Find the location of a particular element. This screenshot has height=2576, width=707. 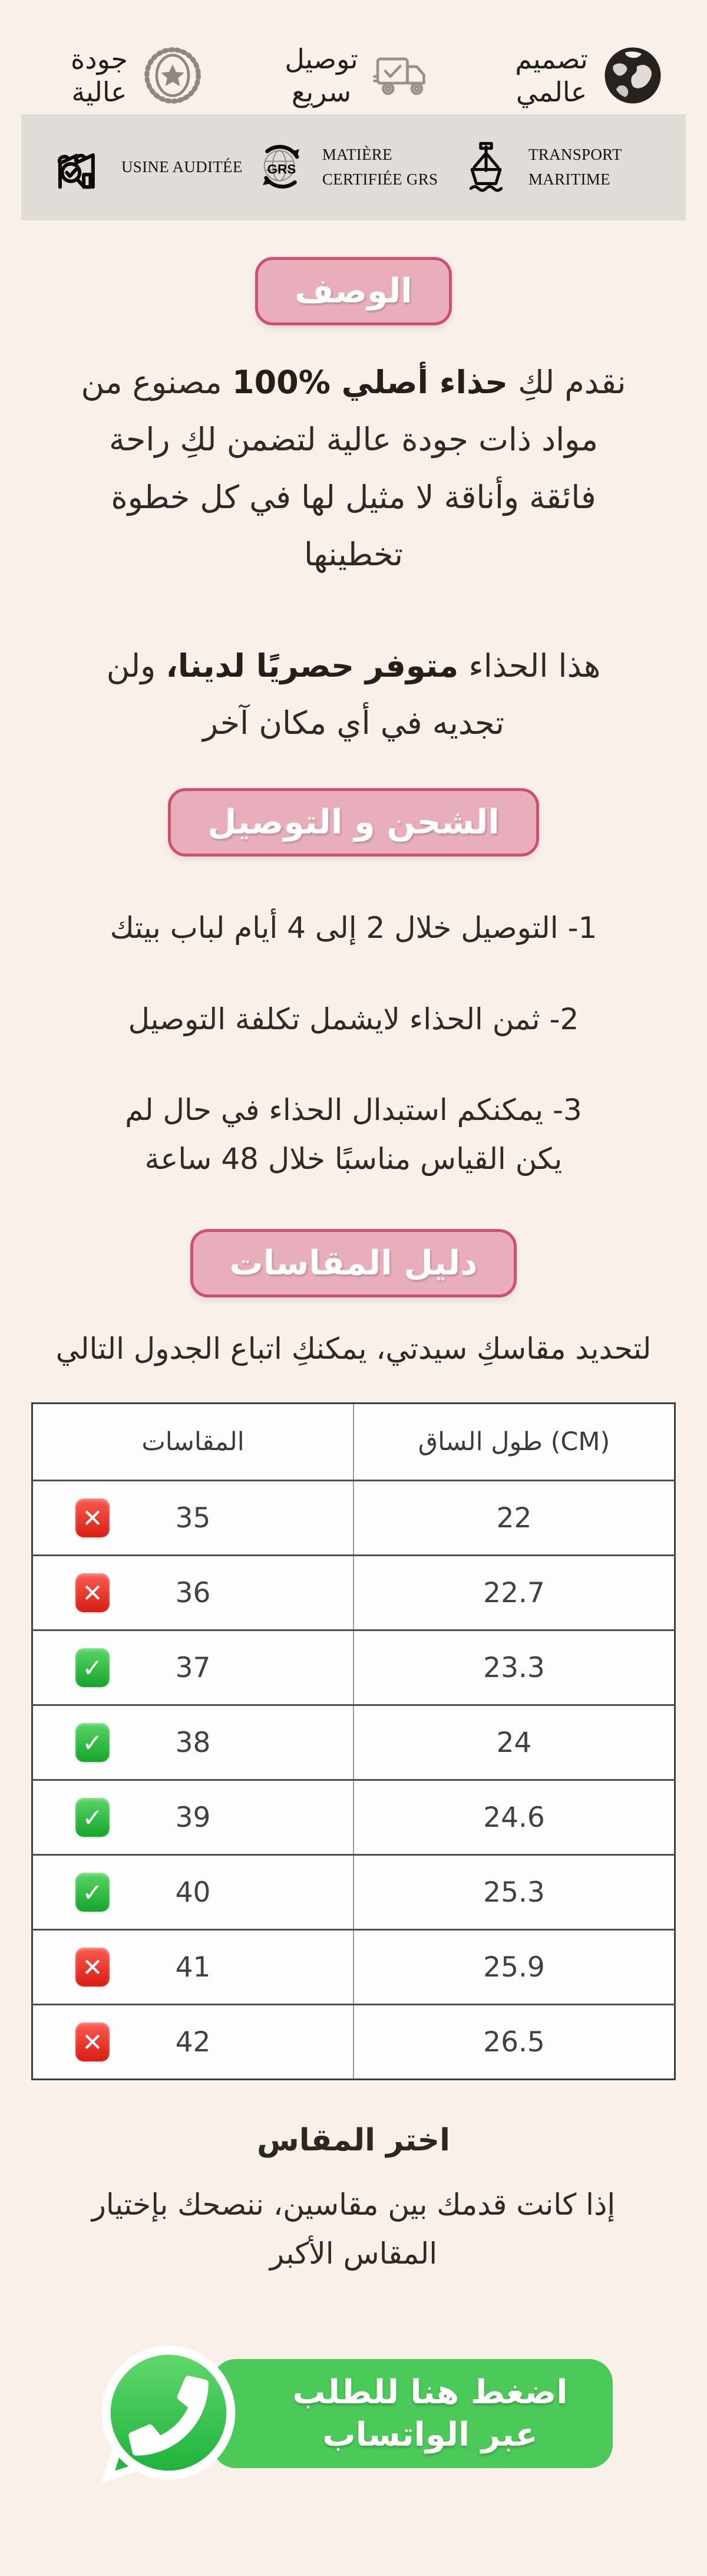

leg-length-cell: 22 is located at coordinates (514, 1518).